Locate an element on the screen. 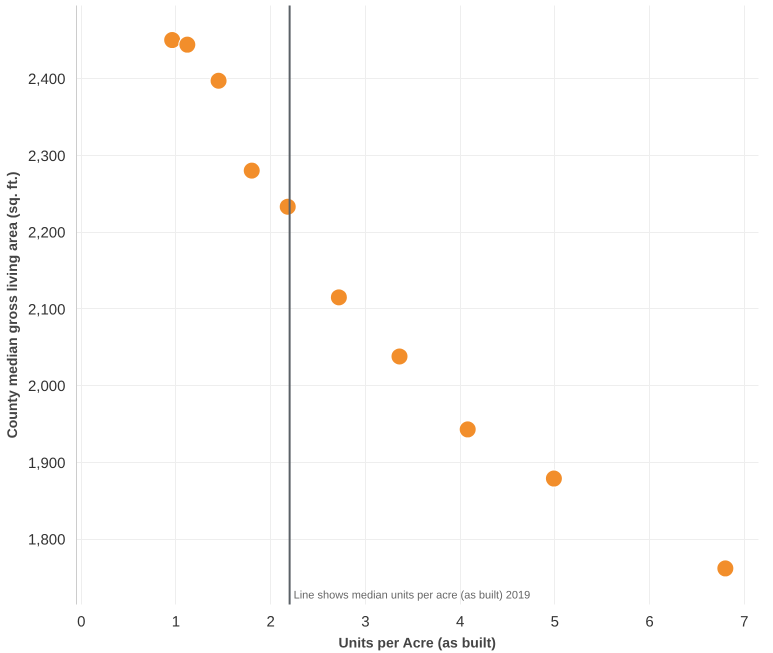 Image resolution: width=773 pixels, height=653 pixels. x-tick-label: 6 is located at coordinates (649, 622).